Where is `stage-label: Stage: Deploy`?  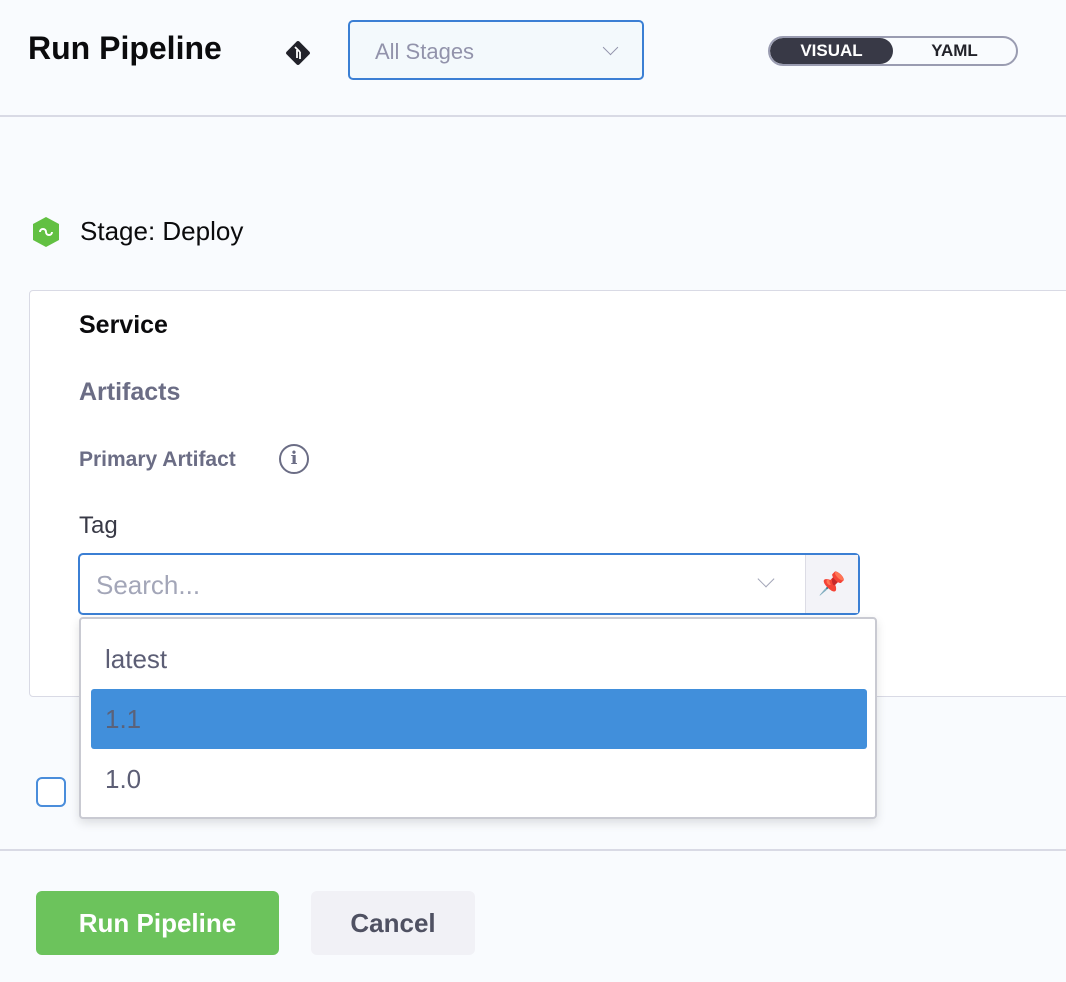
stage-label: Stage: Deploy is located at coordinates (162, 231).